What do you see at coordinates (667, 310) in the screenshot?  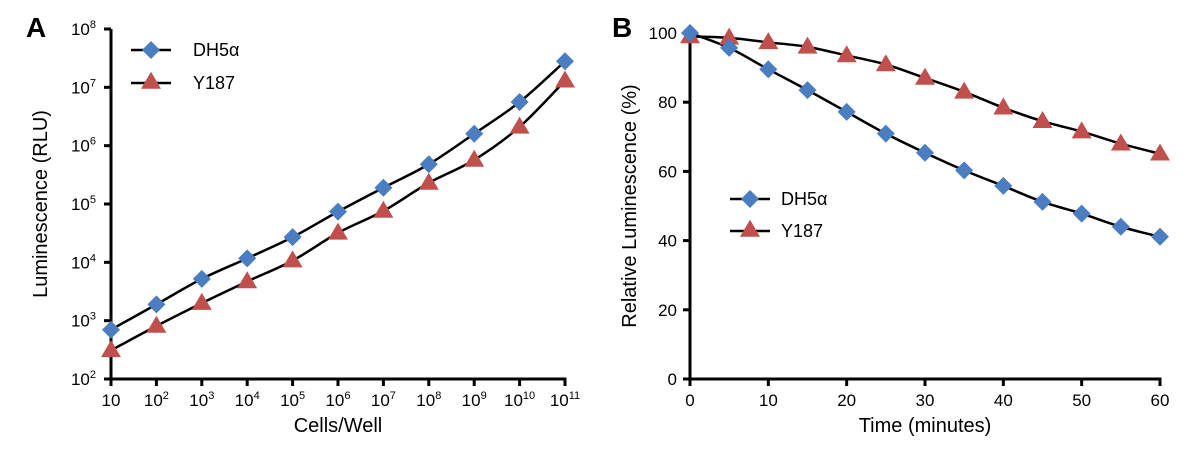 I see `panel-b-y-tick-label: 20` at bounding box center [667, 310].